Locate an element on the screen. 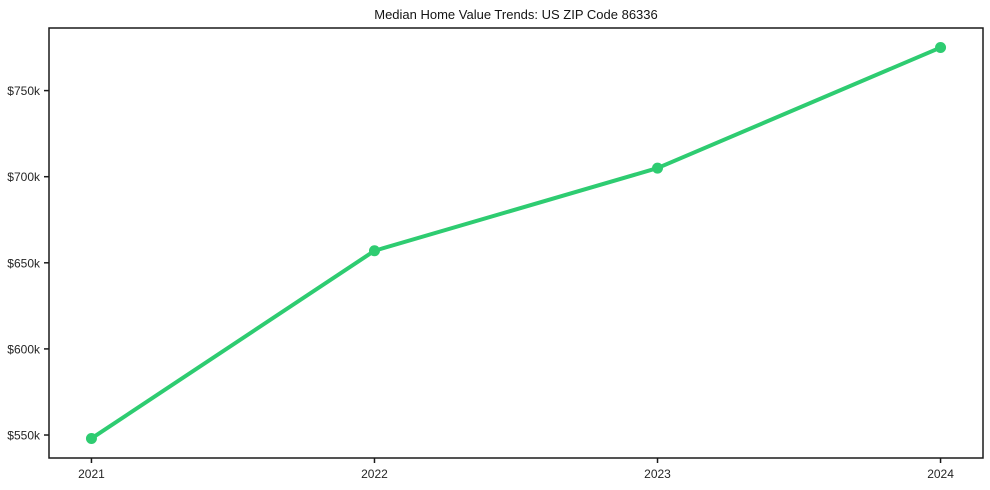 The width and height of the screenshot is (990, 490). y-axis-tick-label: $750k is located at coordinates (24, 91).